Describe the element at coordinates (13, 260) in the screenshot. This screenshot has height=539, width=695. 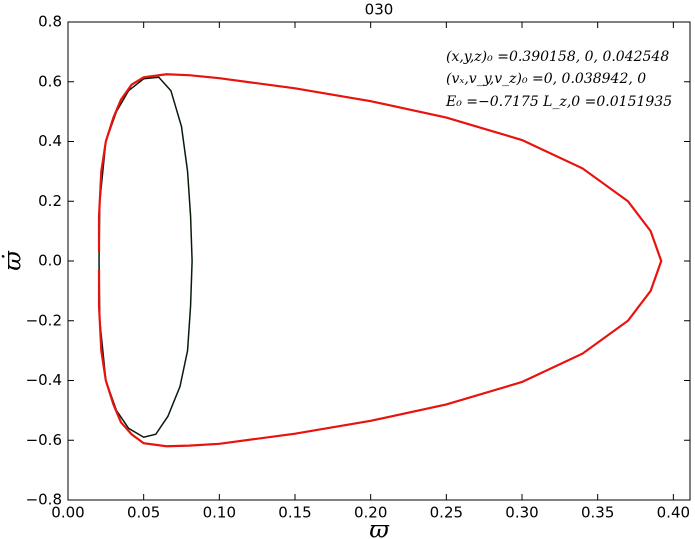
I see `y-axis-label: ϖ̇` at that location.